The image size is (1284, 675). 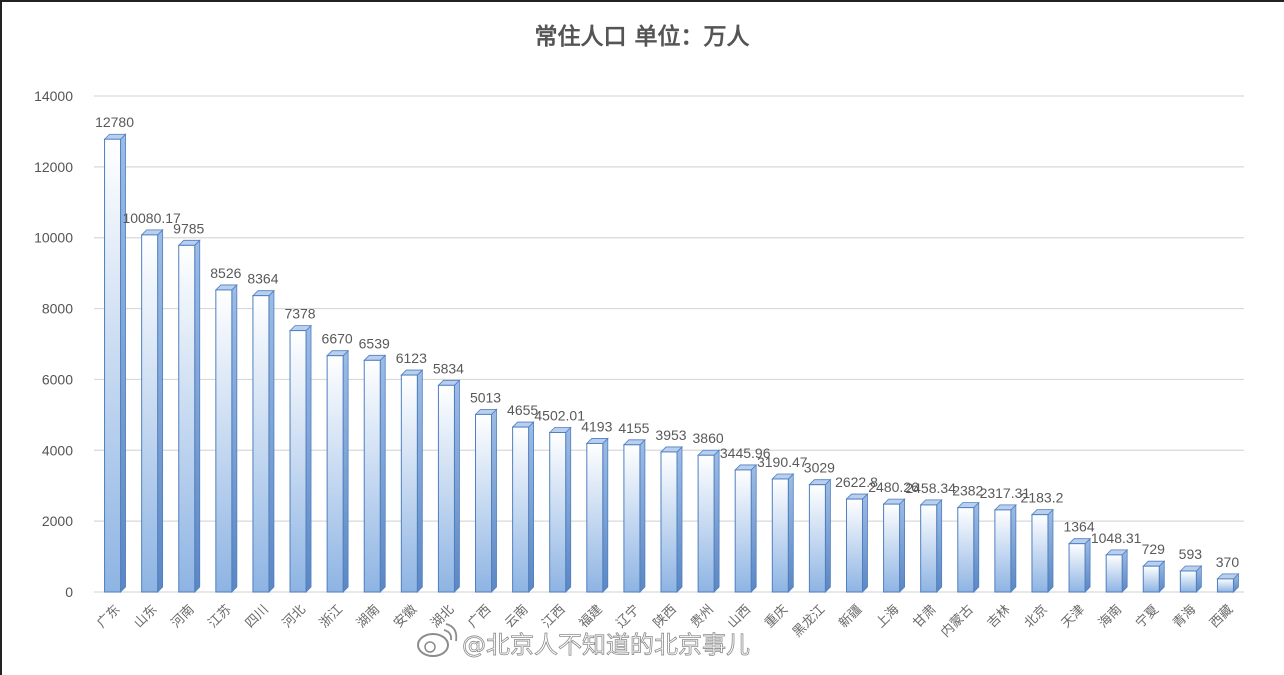 What do you see at coordinates (374, 343) in the screenshot?
I see `data-label: 6539` at bounding box center [374, 343].